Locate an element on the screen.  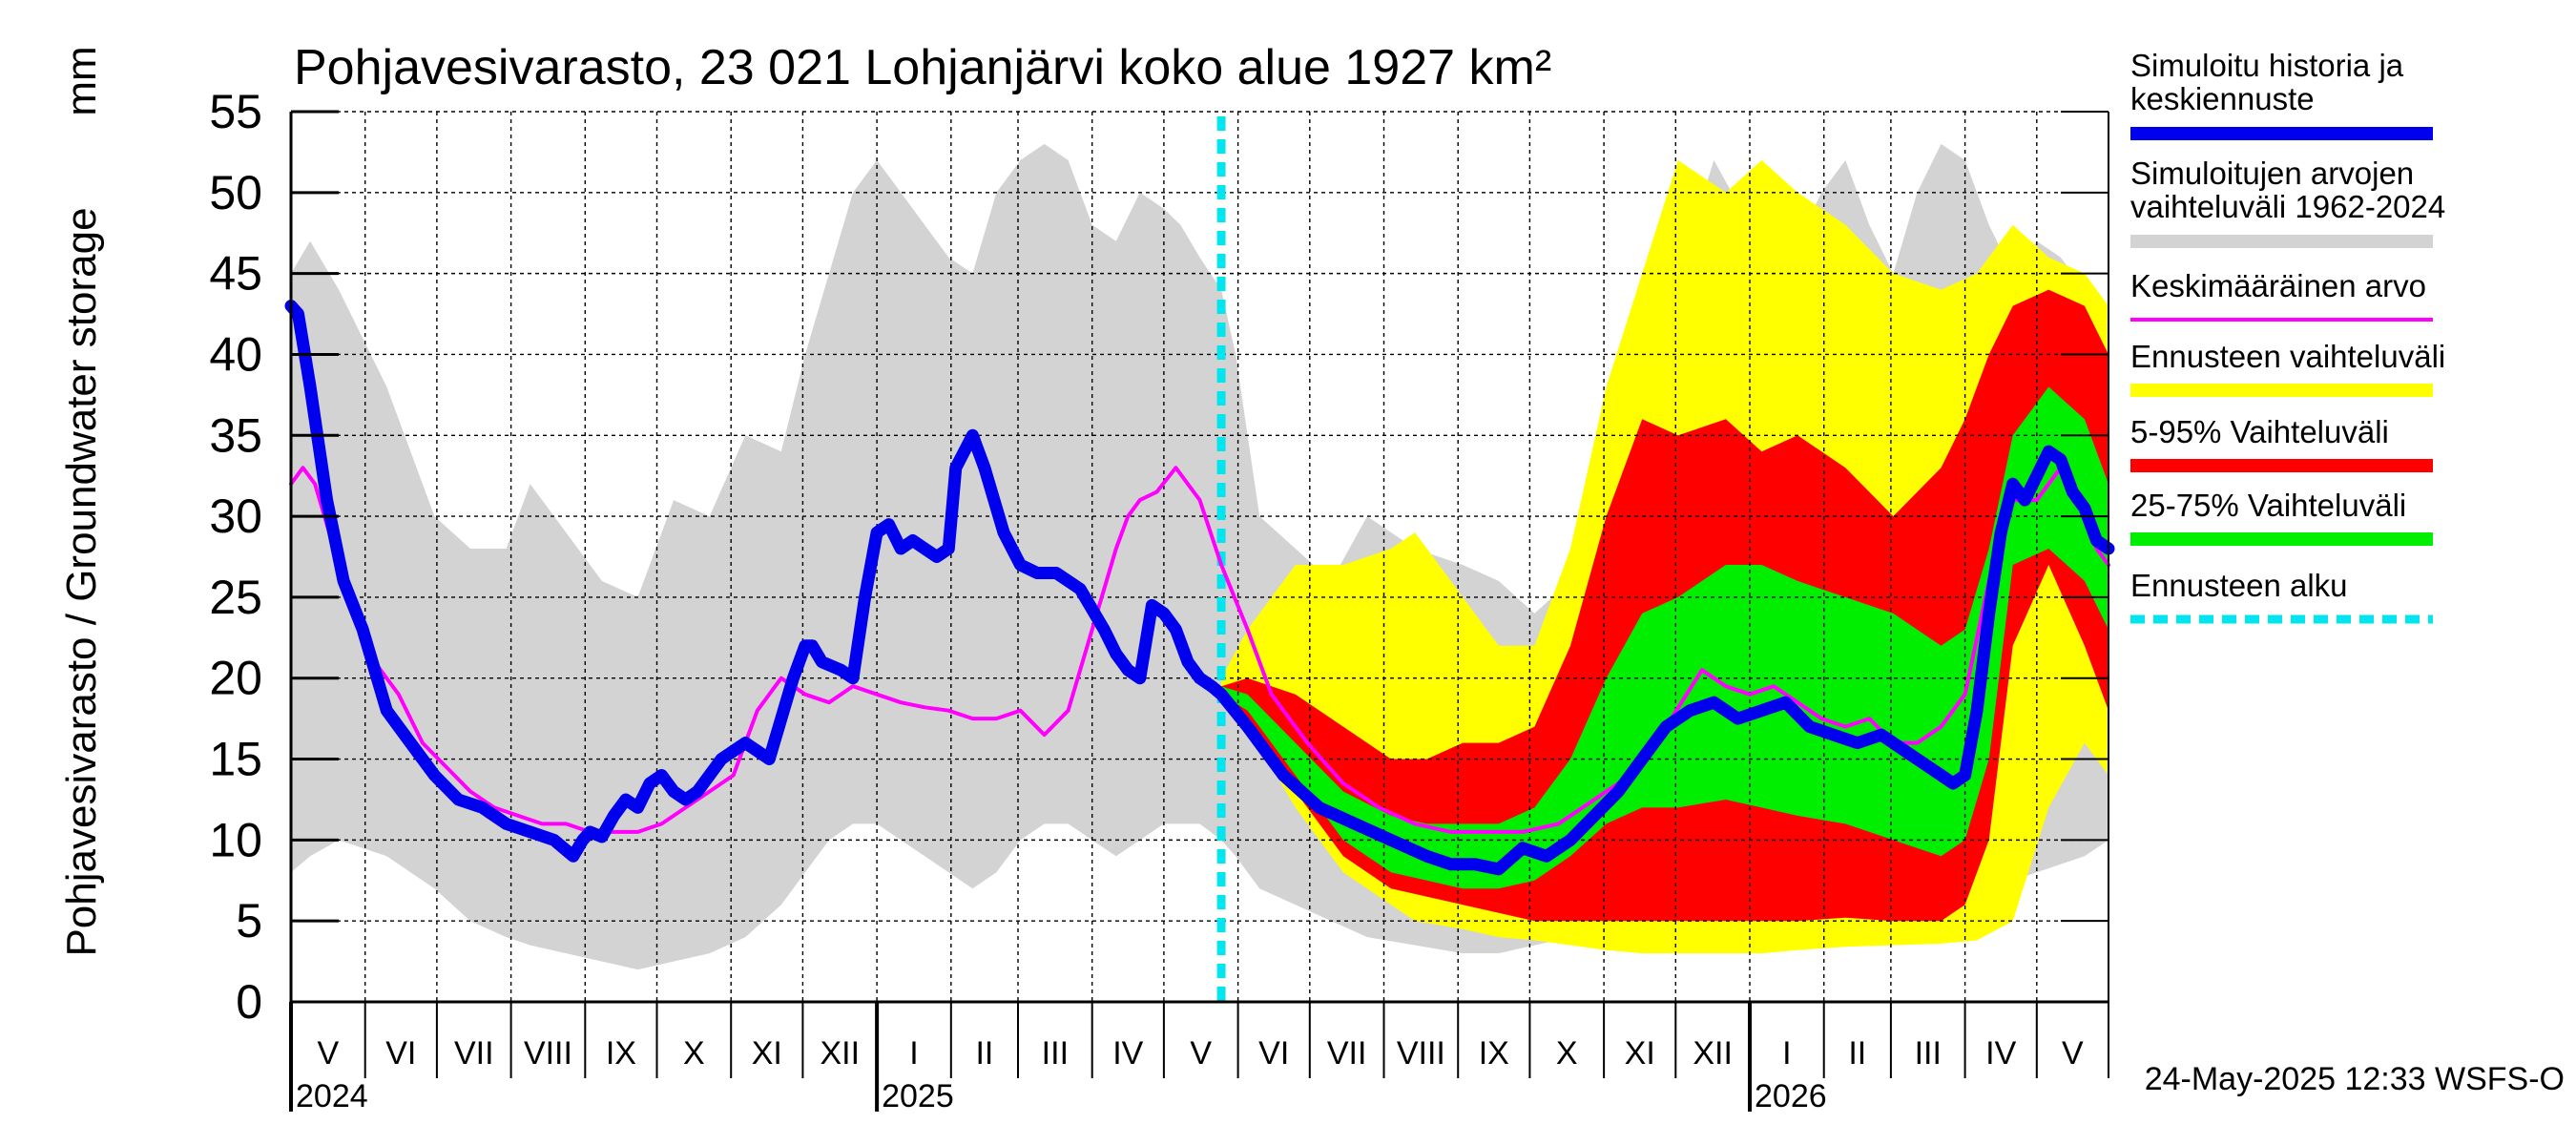
y-tick-label-40: 40 is located at coordinates (235, 354).